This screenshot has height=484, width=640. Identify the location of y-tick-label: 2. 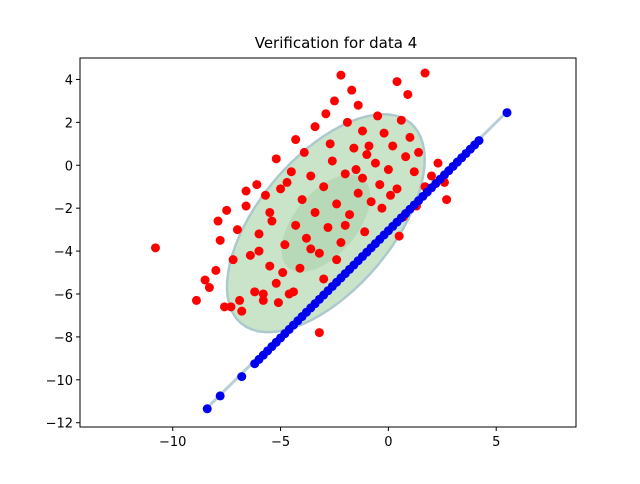
(69, 123).